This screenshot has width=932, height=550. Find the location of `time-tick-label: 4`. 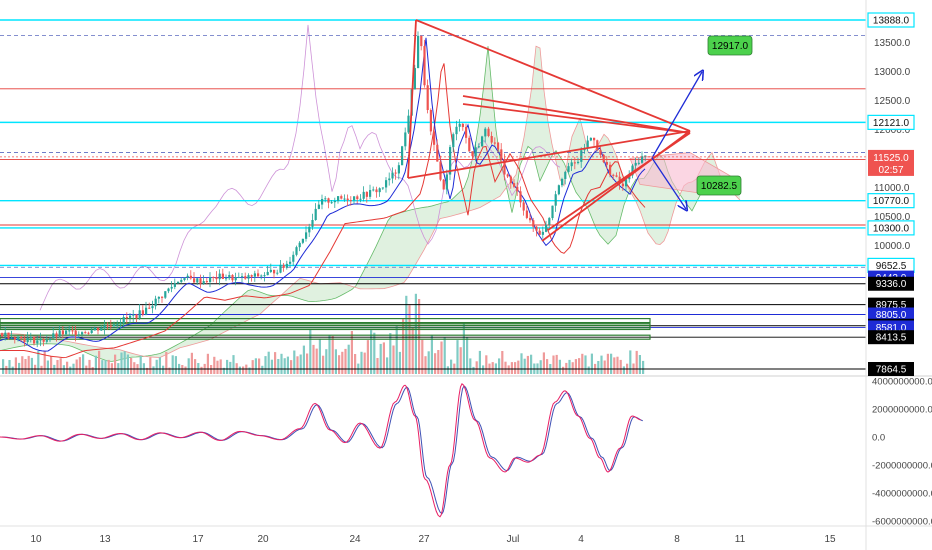

time-tick-label: 4 is located at coordinates (581, 539).